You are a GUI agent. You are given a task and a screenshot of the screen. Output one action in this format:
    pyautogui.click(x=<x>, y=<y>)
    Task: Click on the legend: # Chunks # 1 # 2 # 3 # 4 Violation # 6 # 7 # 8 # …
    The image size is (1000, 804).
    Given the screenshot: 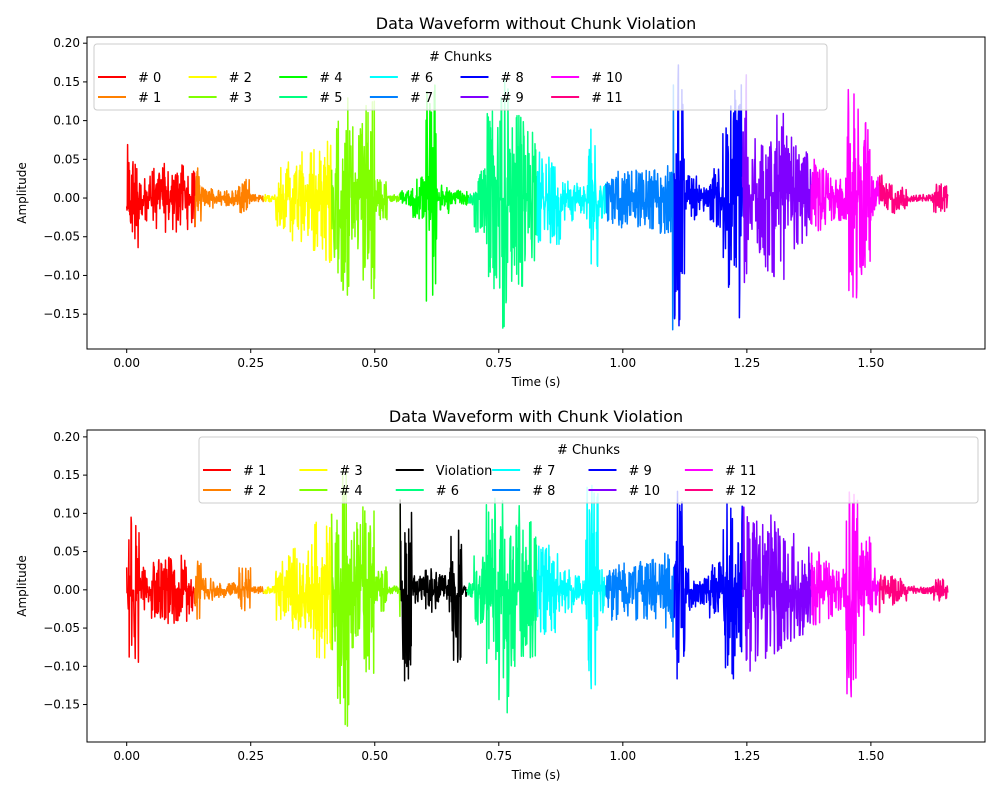 What is the action you would take?
    pyautogui.click(x=588, y=470)
    